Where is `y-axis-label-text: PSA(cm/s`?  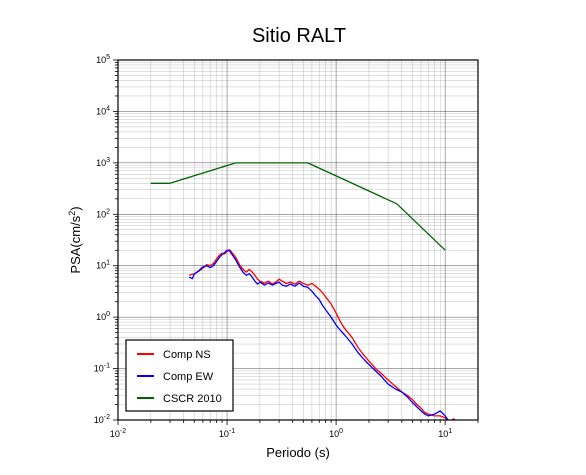 y-axis-label-text: PSA(cm/s is located at coordinates (75, 244).